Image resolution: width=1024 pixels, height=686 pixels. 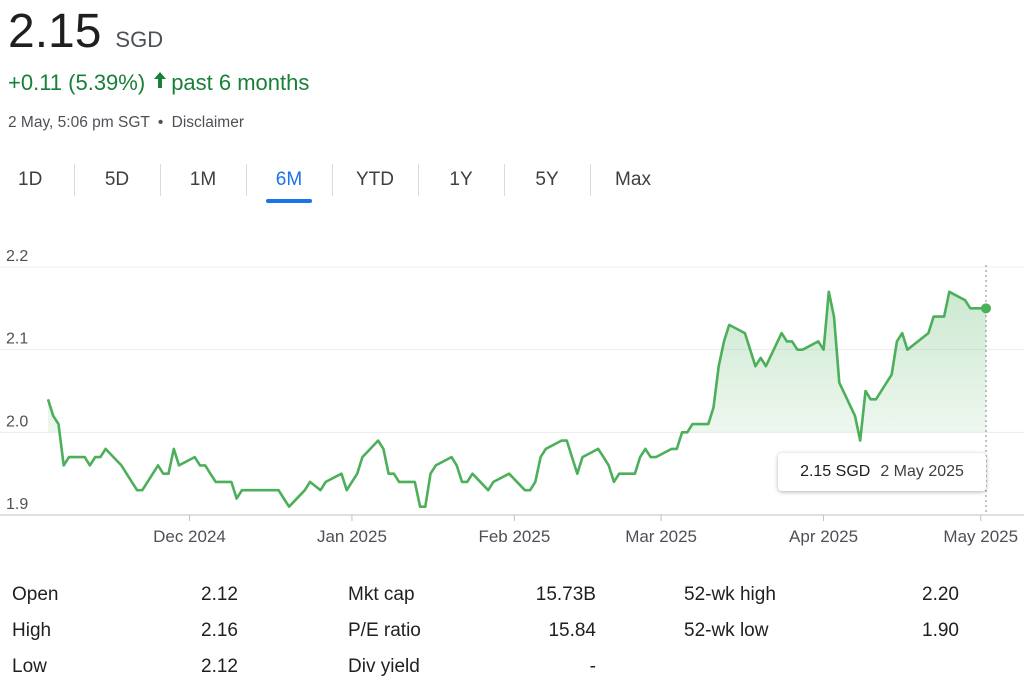 I want to click on tooltip-price: 2.15 SGD, so click(x=835, y=471).